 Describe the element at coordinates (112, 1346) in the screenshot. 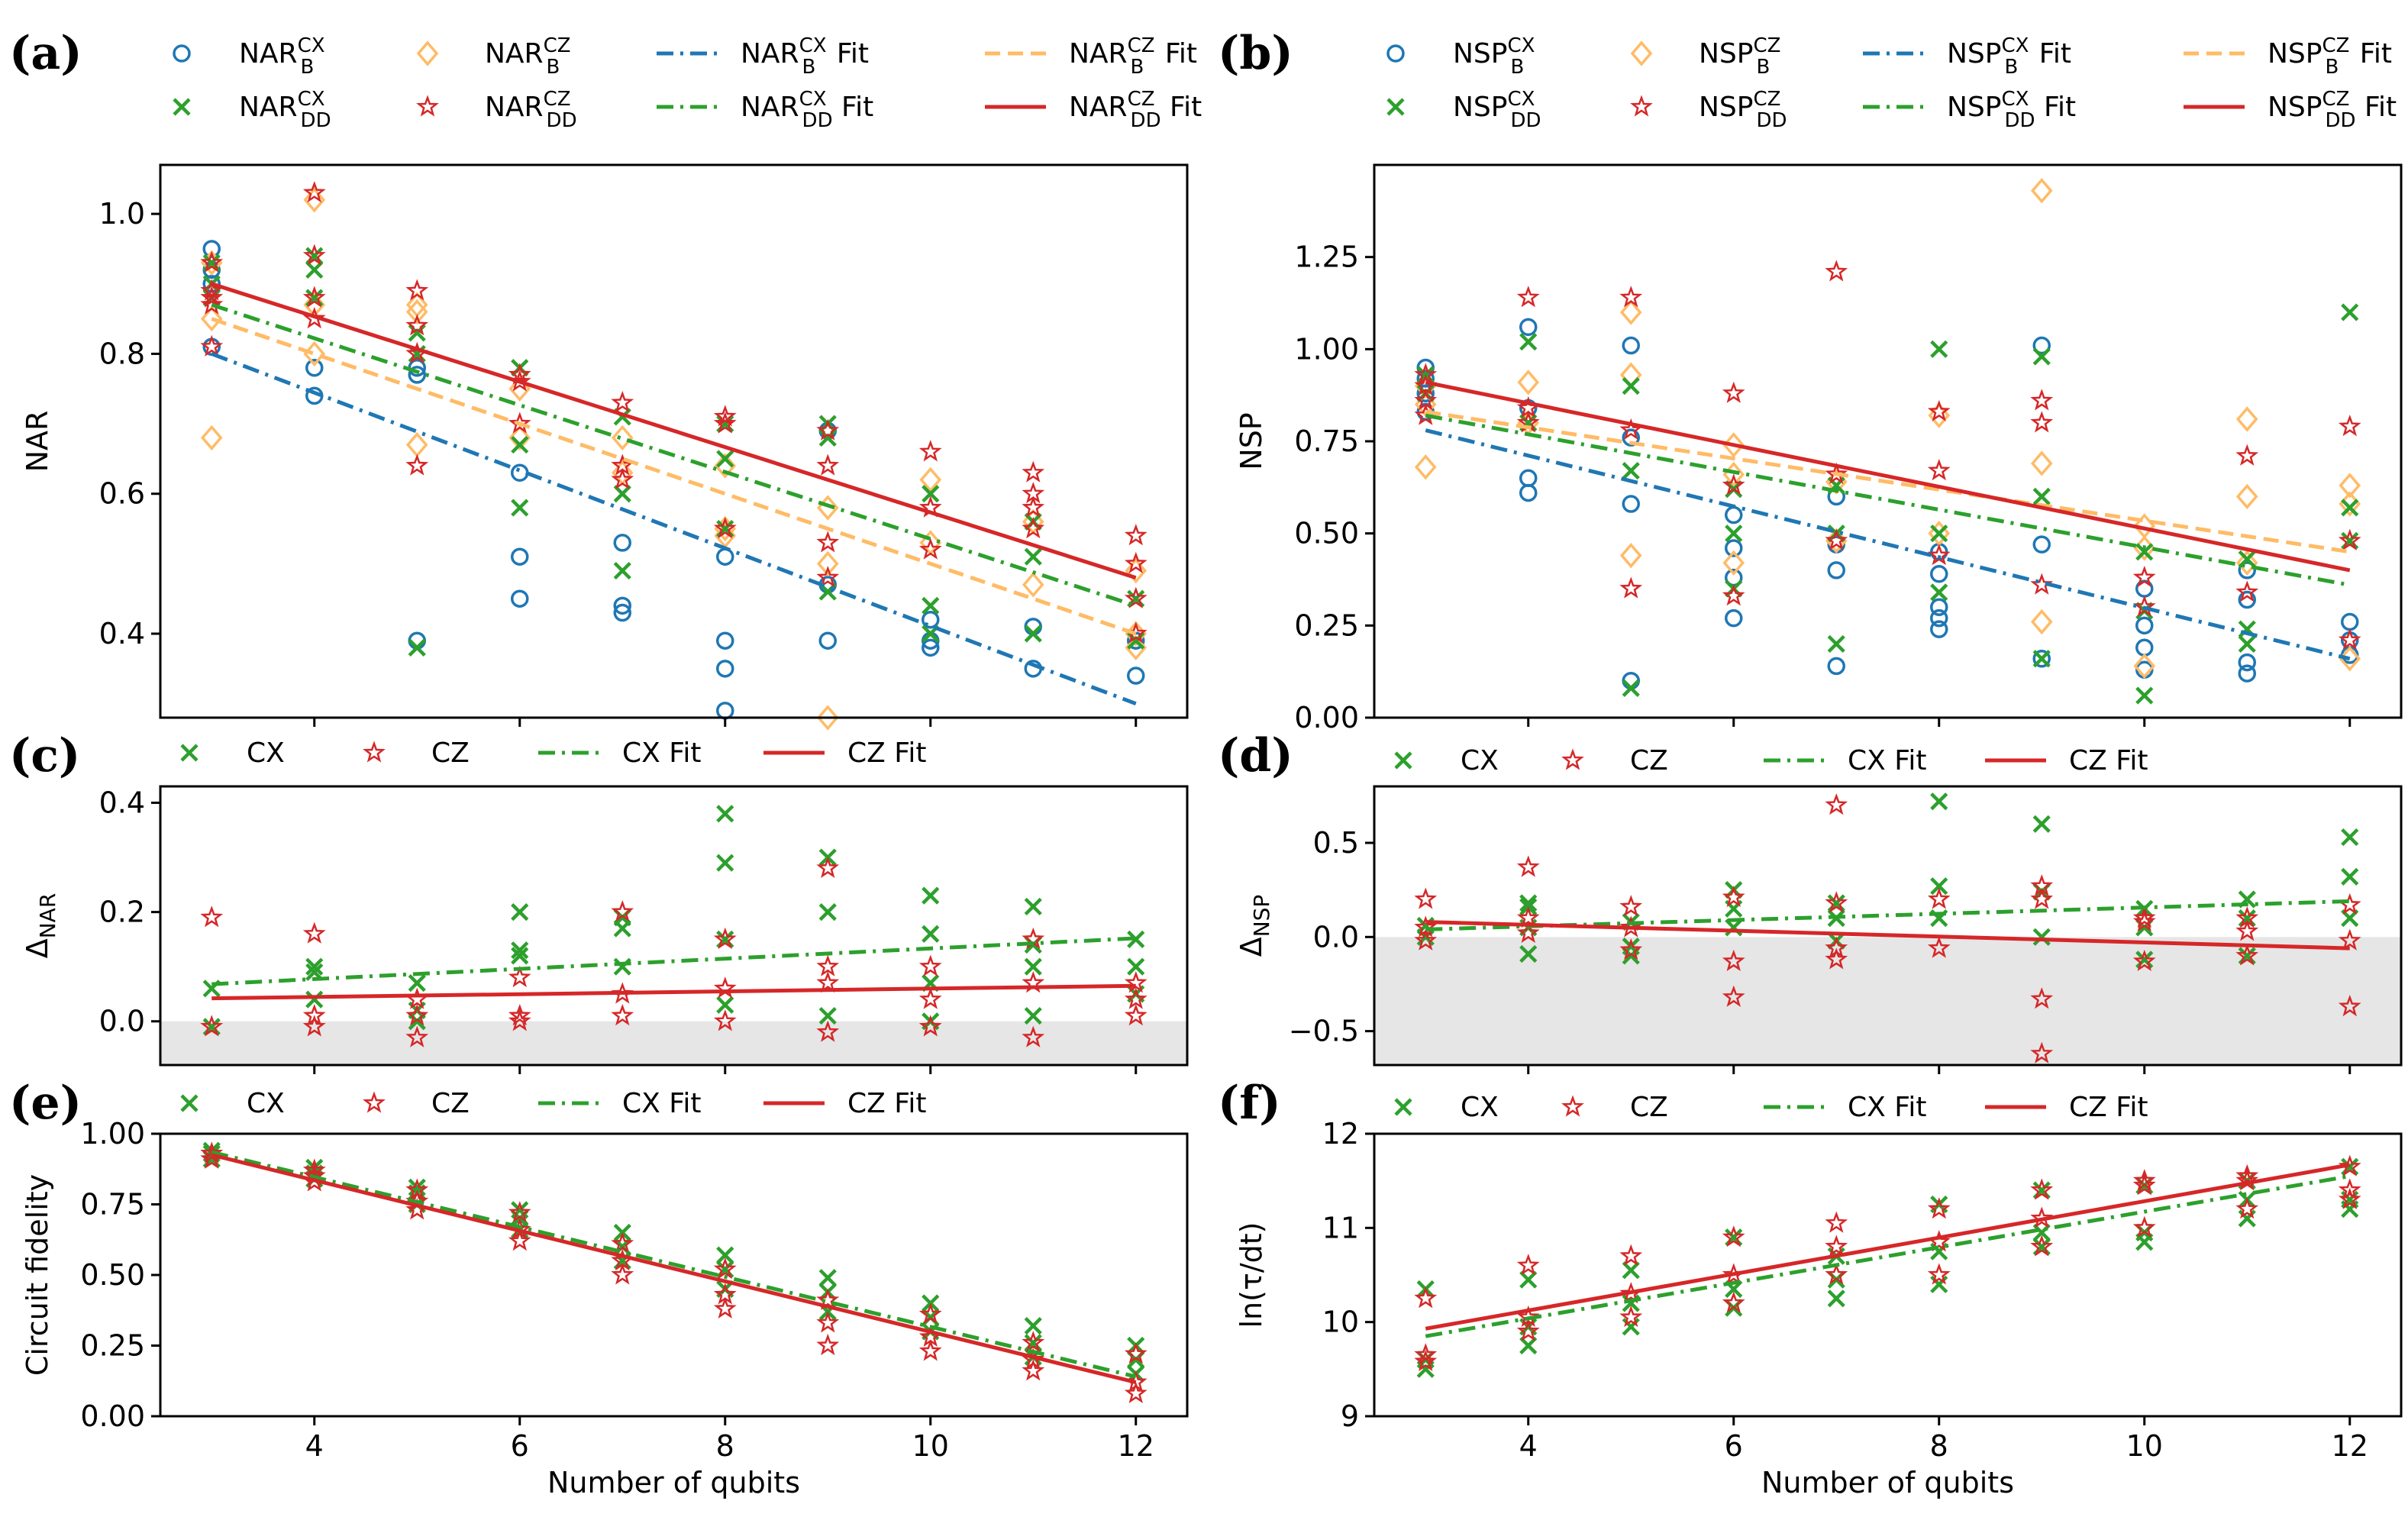

I see `y-tick-label: 0.25` at that location.